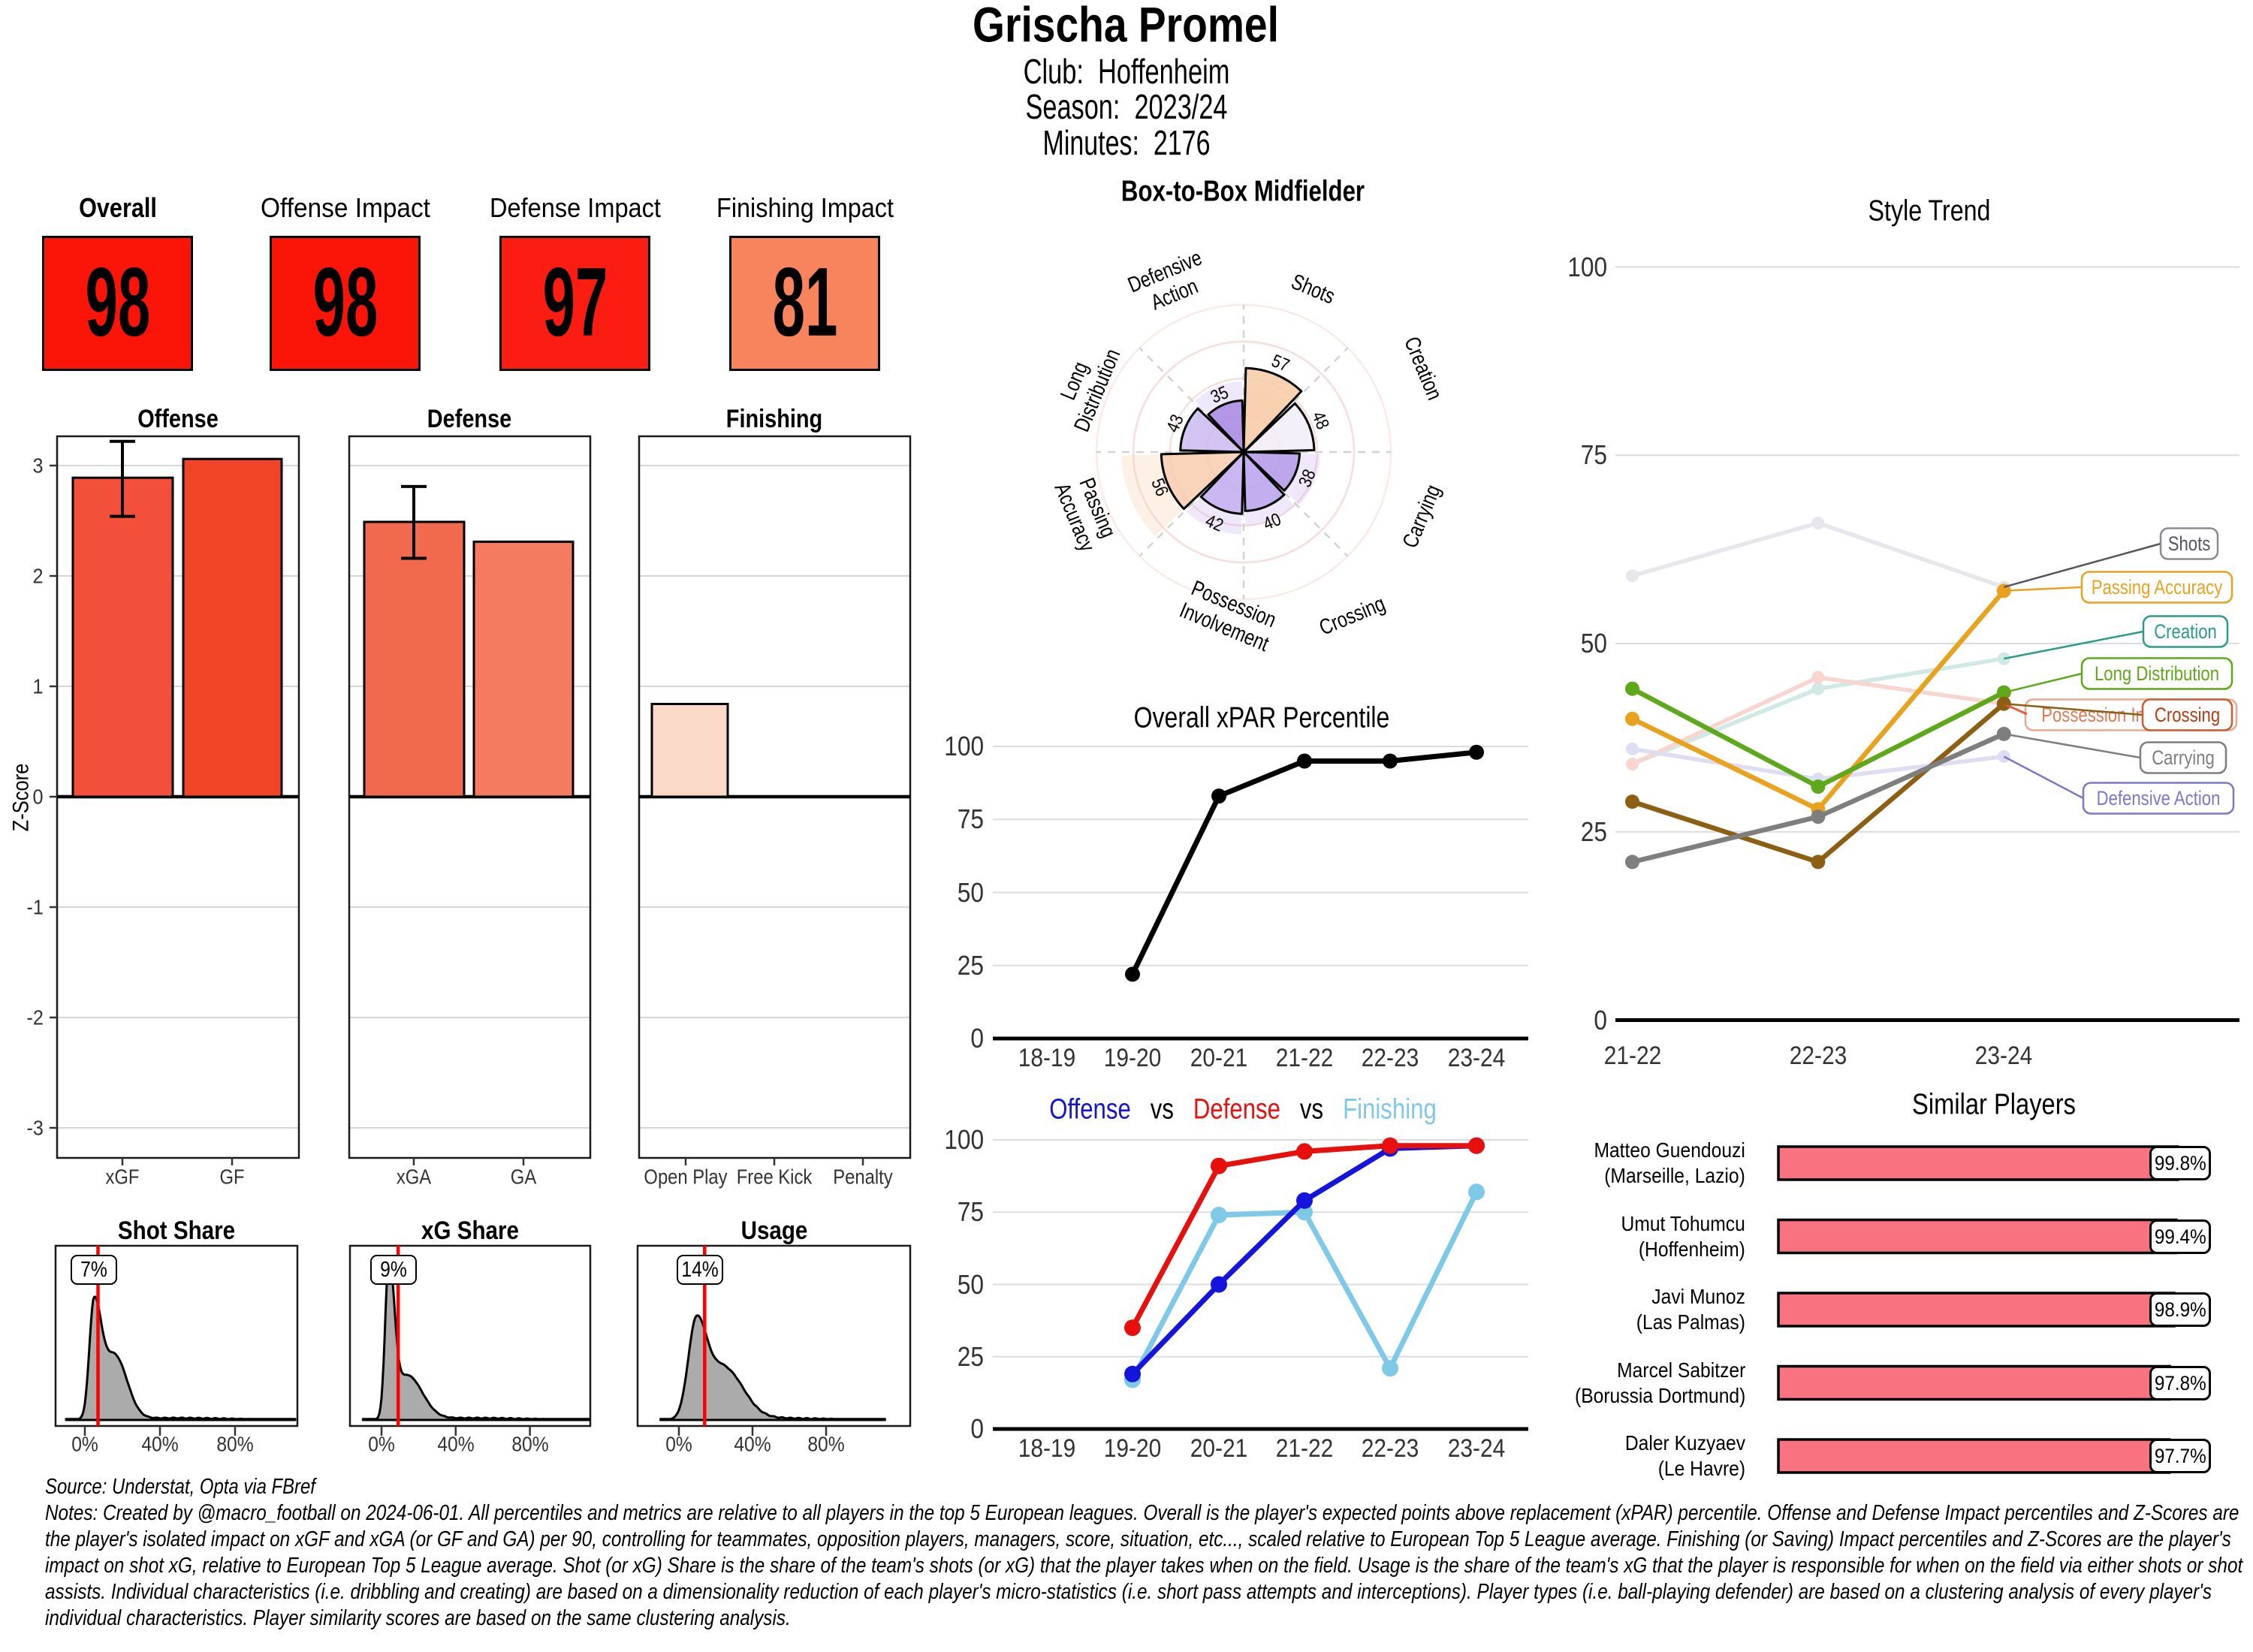 This screenshot has width=2253, height=1652. Describe the element at coordinates (2157, 588) in the screenshot. I see `svg-text: Passing Accuracy` at that location.